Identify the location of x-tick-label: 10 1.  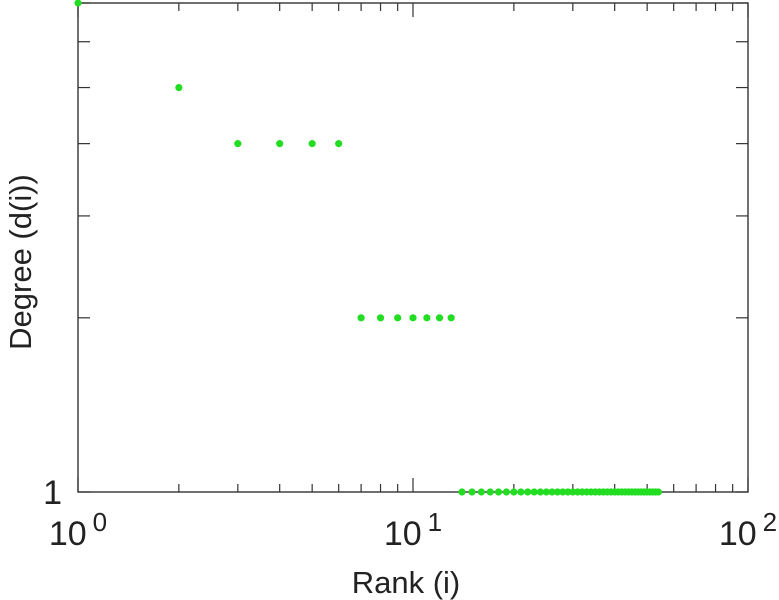
(413, 530).